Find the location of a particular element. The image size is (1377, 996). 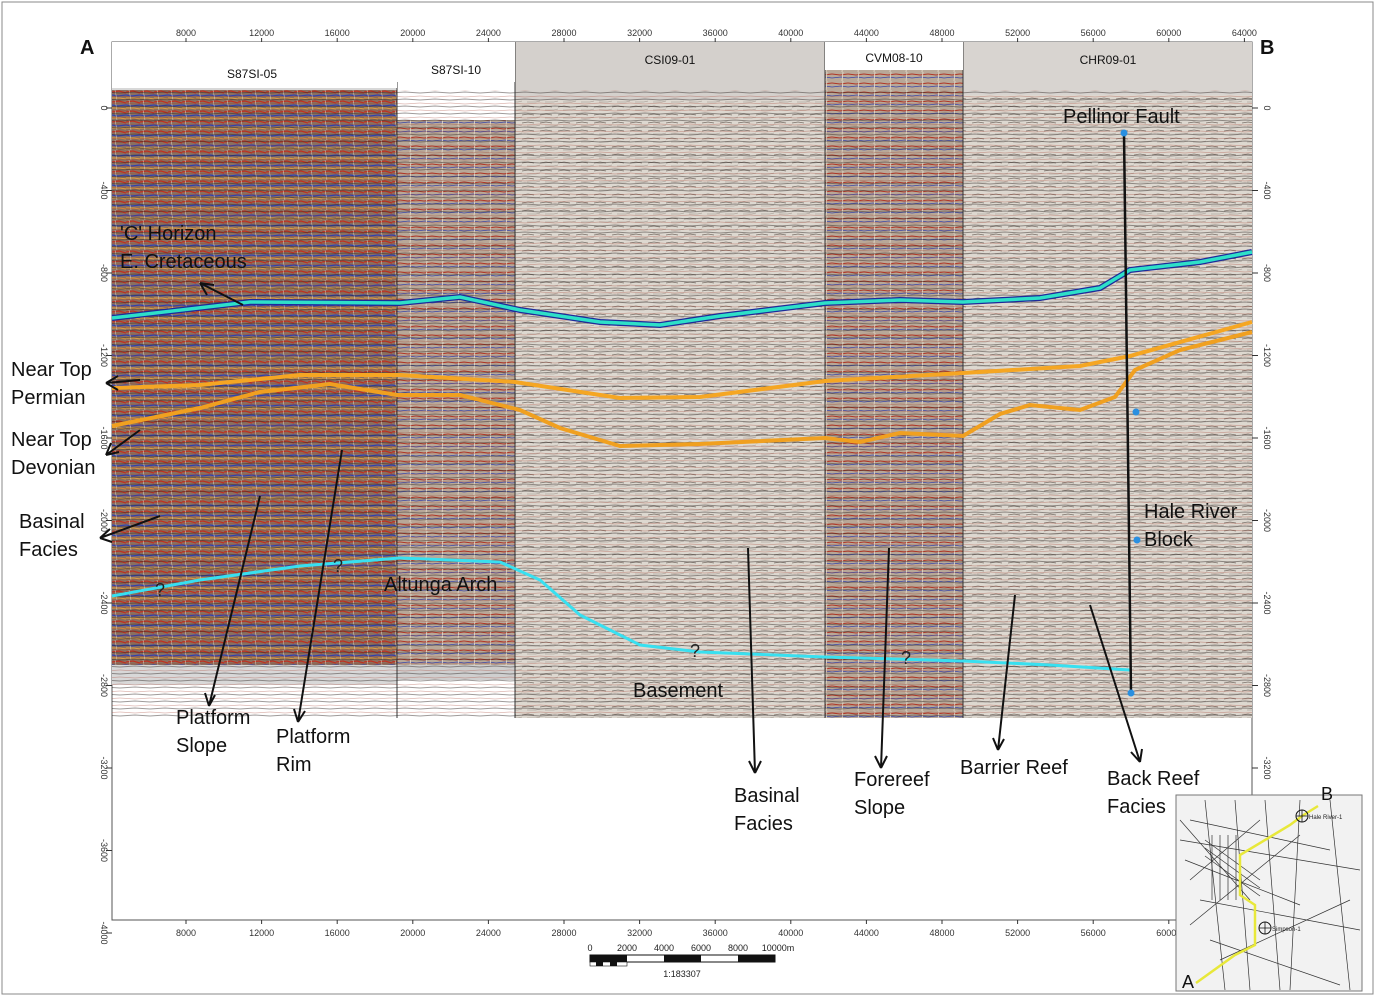

y-axis-tick-label: -3600 is located at coordinates (104, 850).